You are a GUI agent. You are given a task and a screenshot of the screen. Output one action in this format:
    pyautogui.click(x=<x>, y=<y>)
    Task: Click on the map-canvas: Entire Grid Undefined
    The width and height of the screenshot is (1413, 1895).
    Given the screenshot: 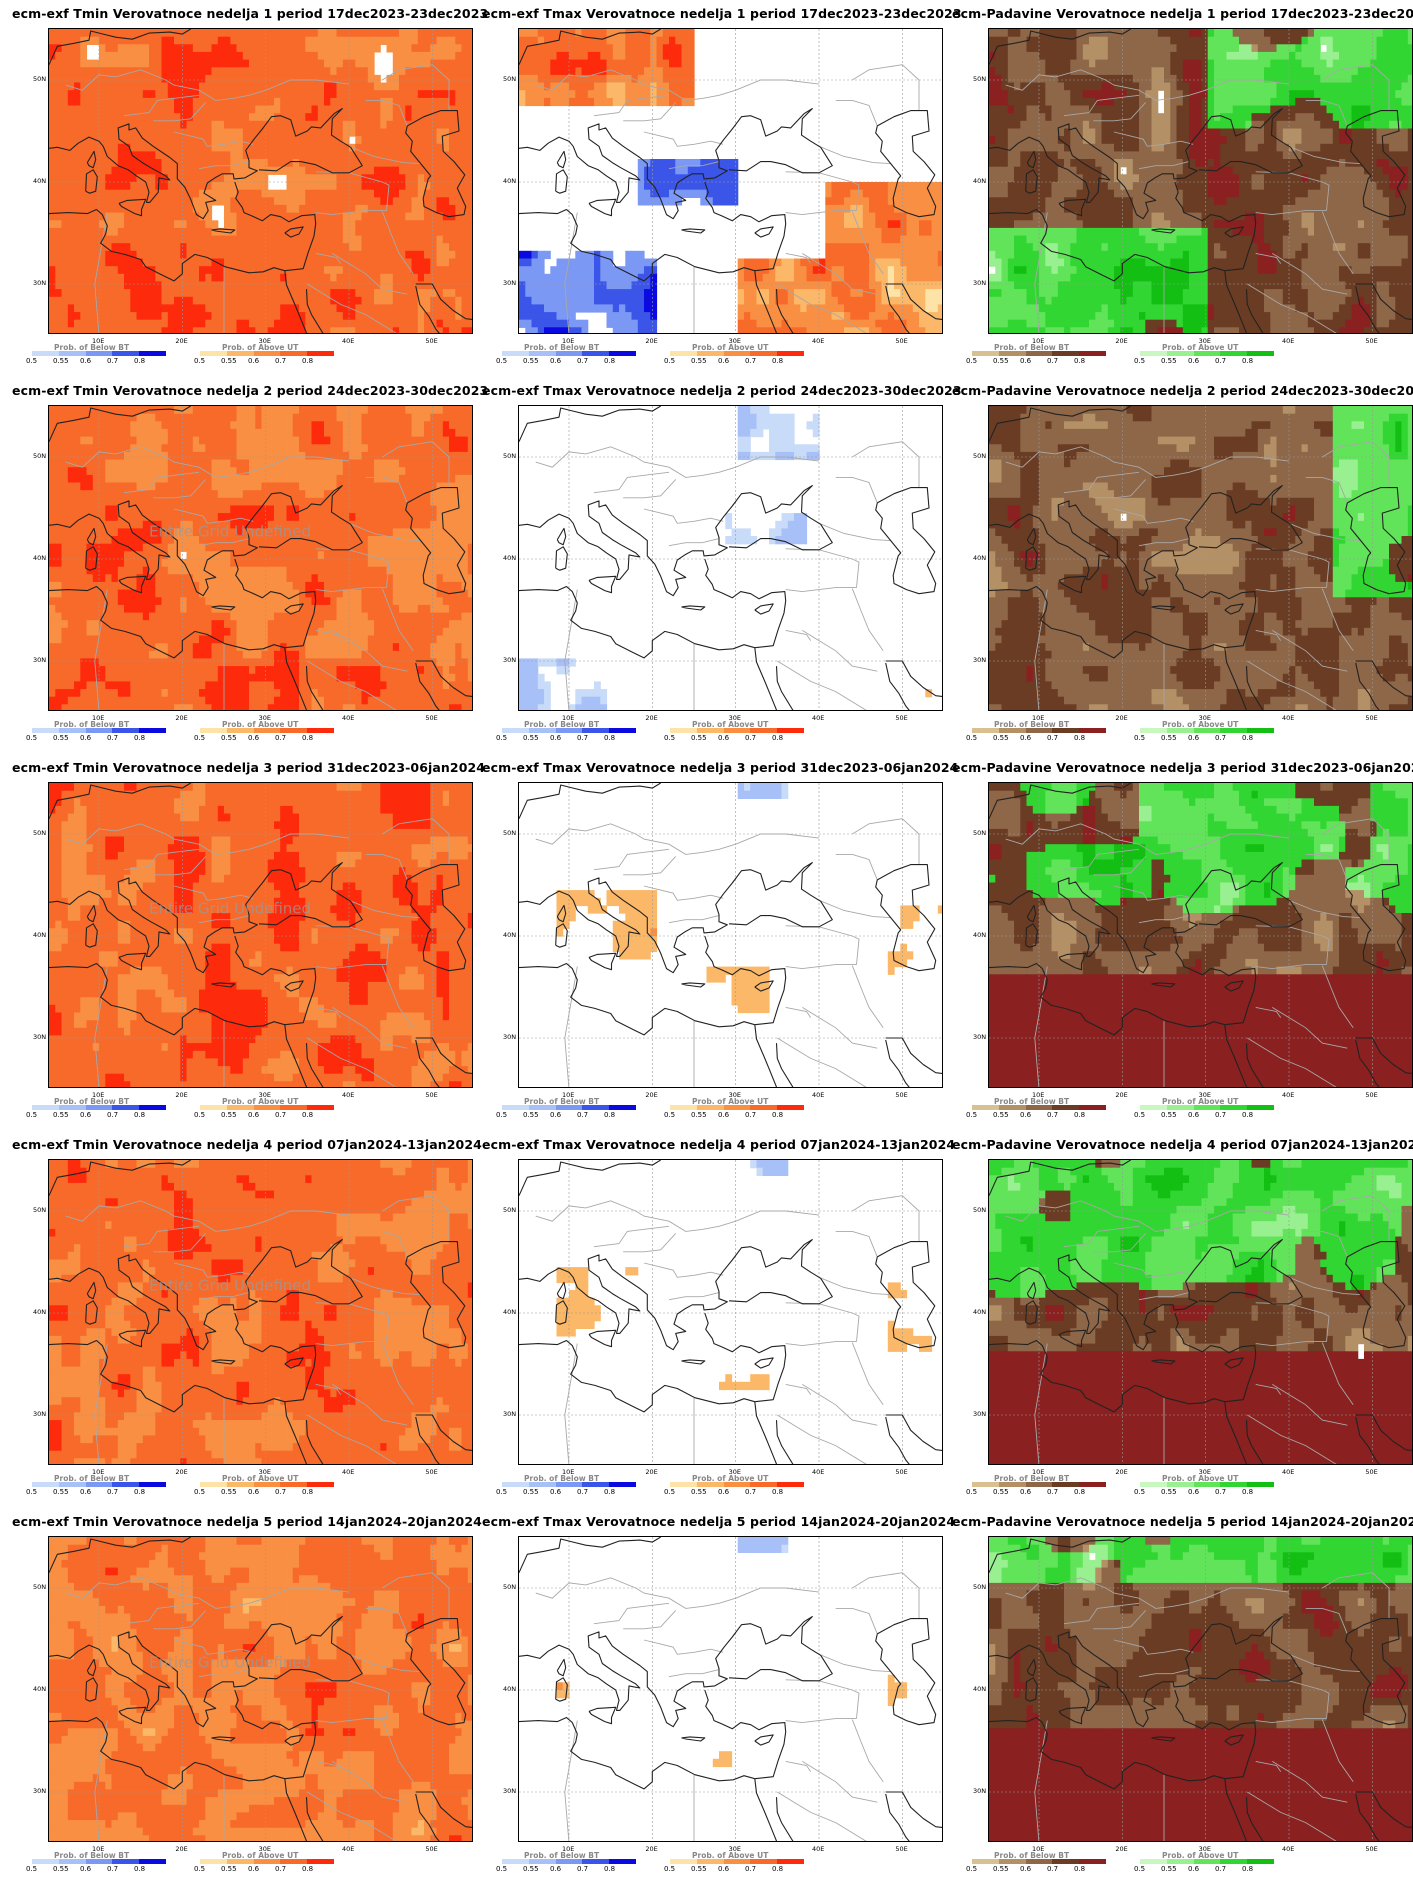 What is the action you would take?
    pyautogui.click(x=260, y=1689)
    